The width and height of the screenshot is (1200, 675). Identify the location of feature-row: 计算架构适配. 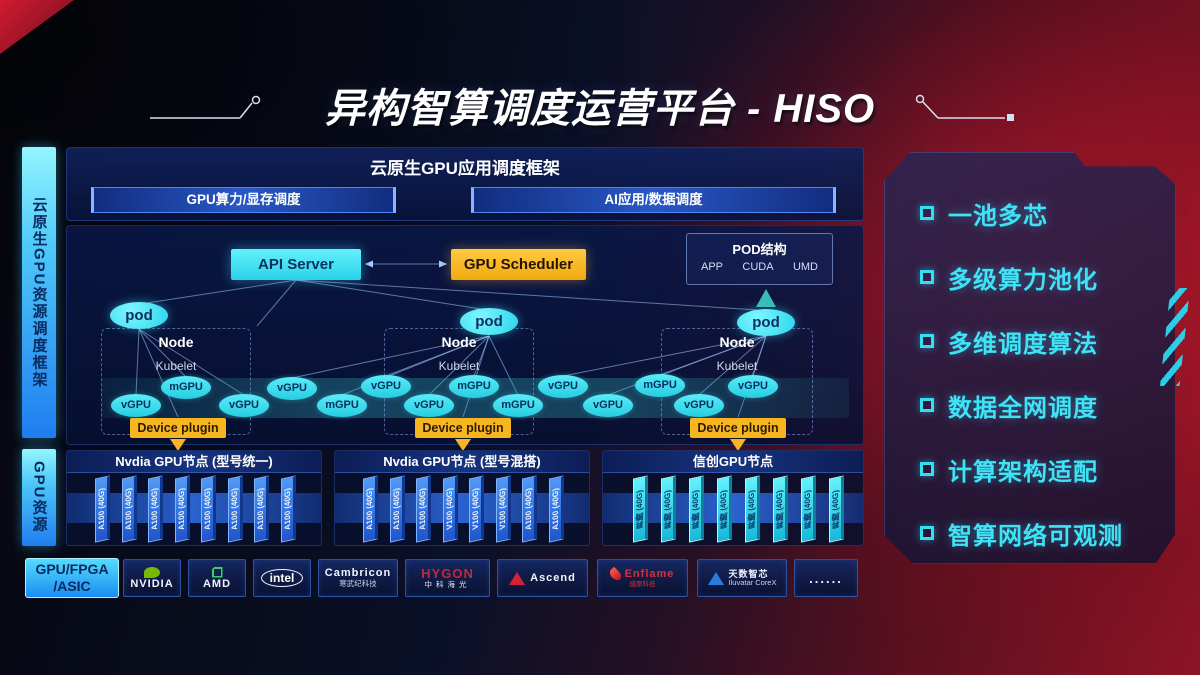
(1009, 470).